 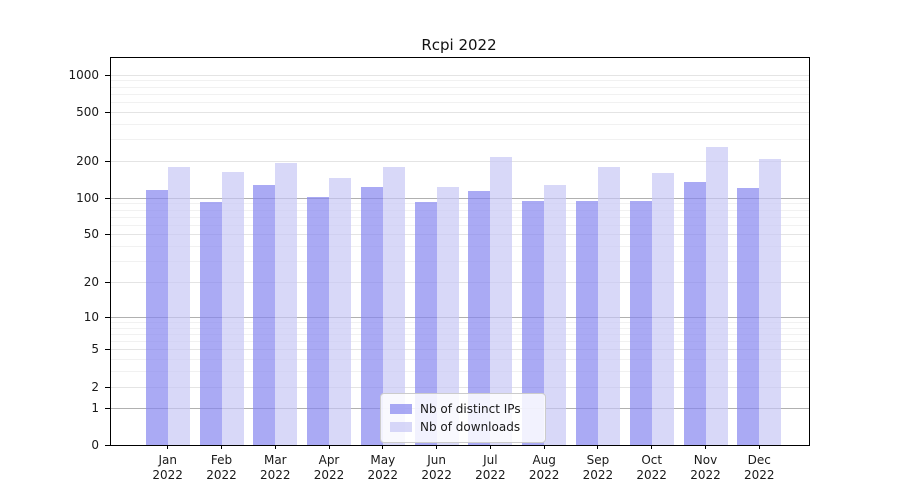 I want to click on x-tick-label: Nov 2022, so click(x=705, y=467).